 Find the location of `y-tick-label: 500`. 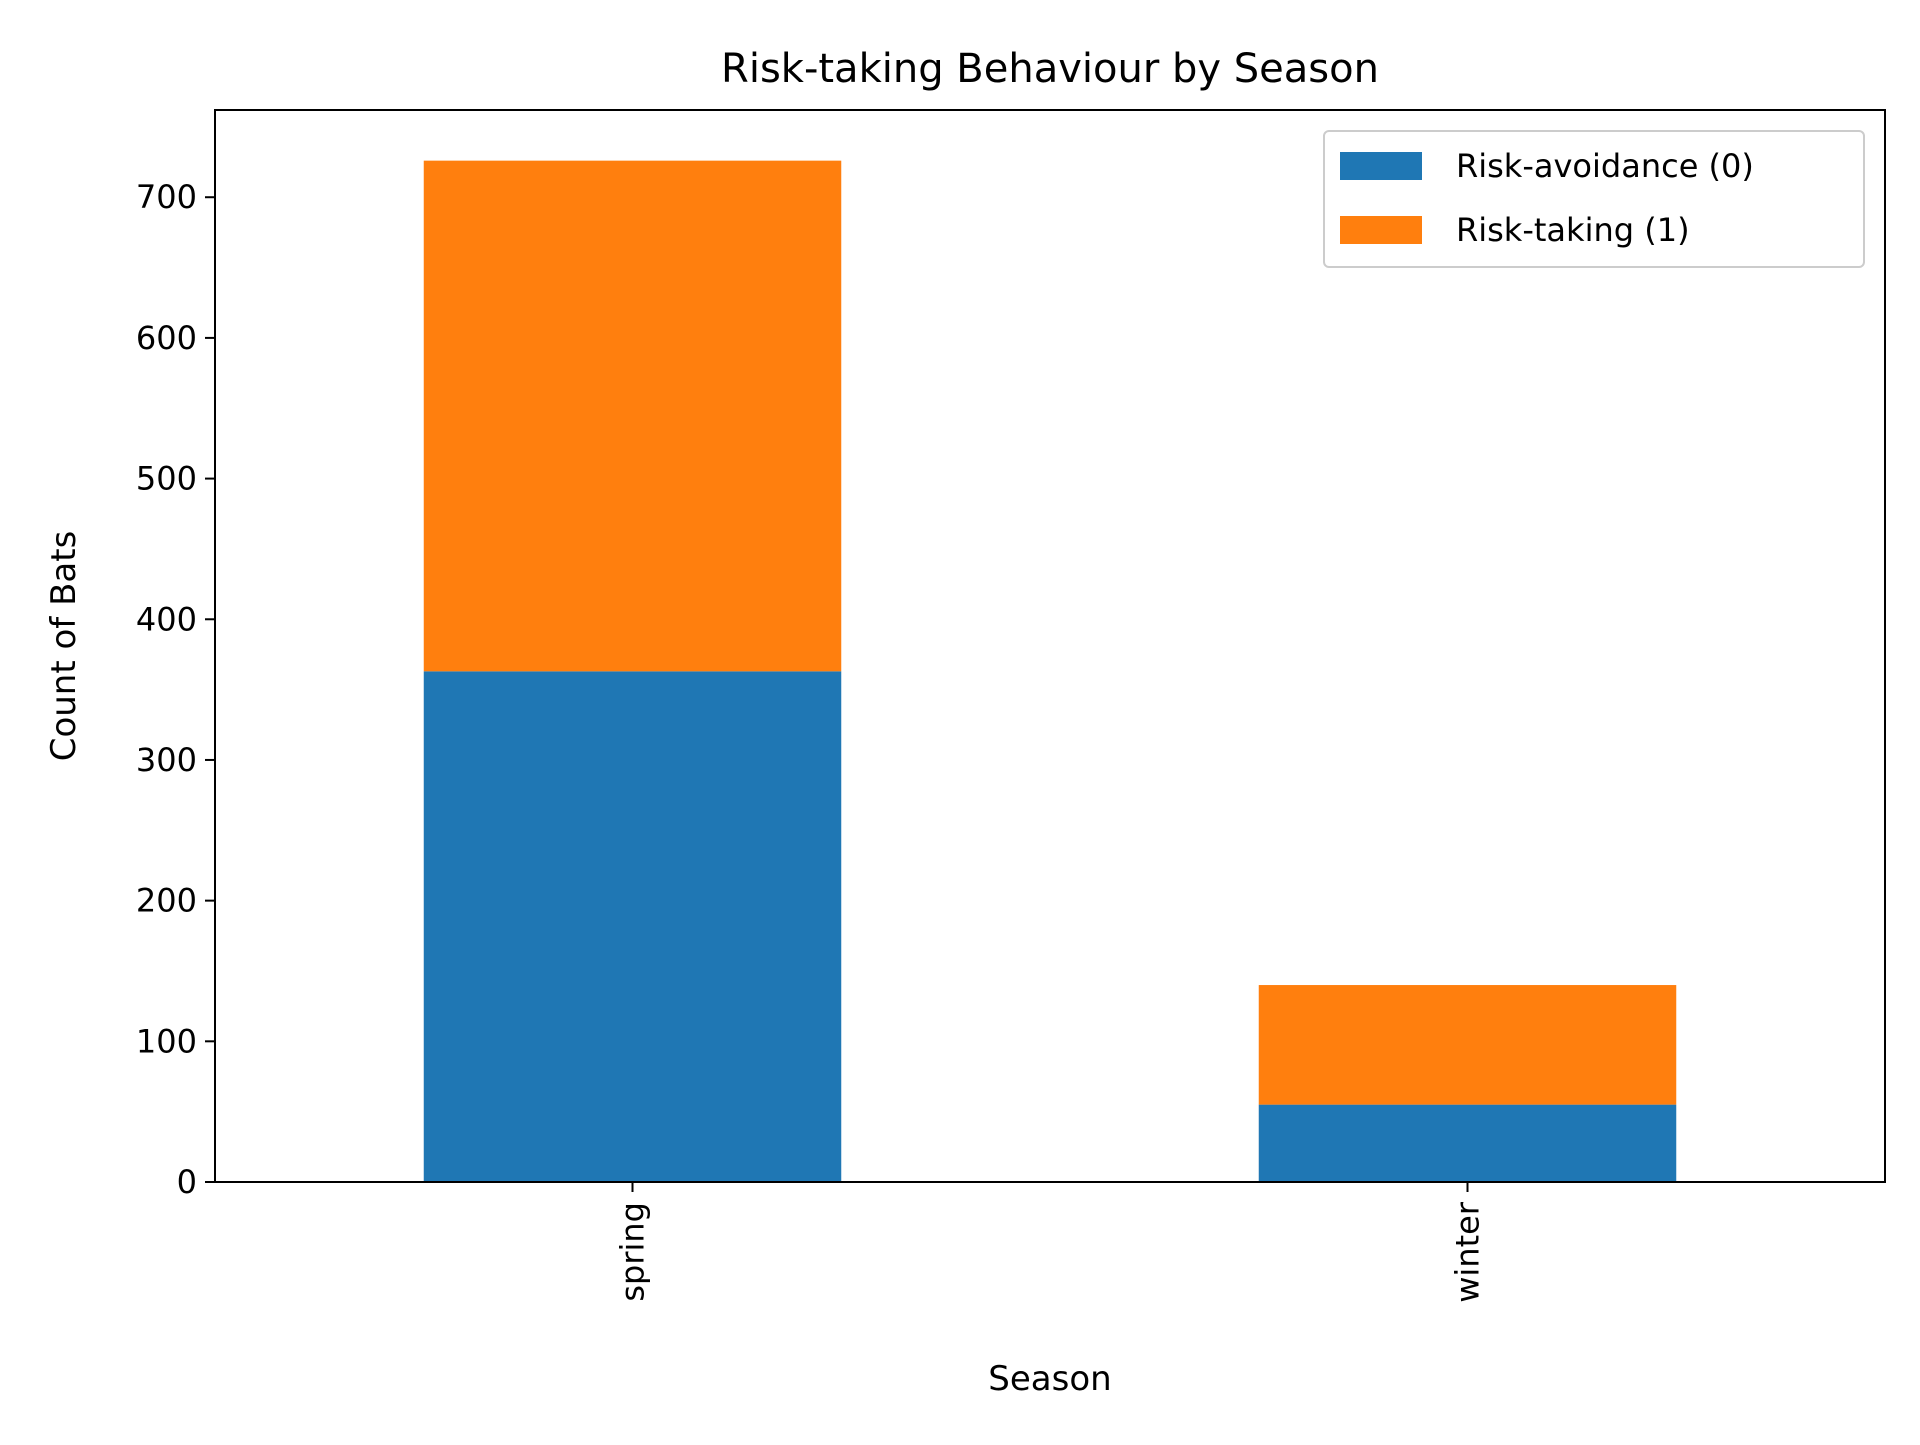

y-tick-label: 500 is located at coordinates (166, 479).